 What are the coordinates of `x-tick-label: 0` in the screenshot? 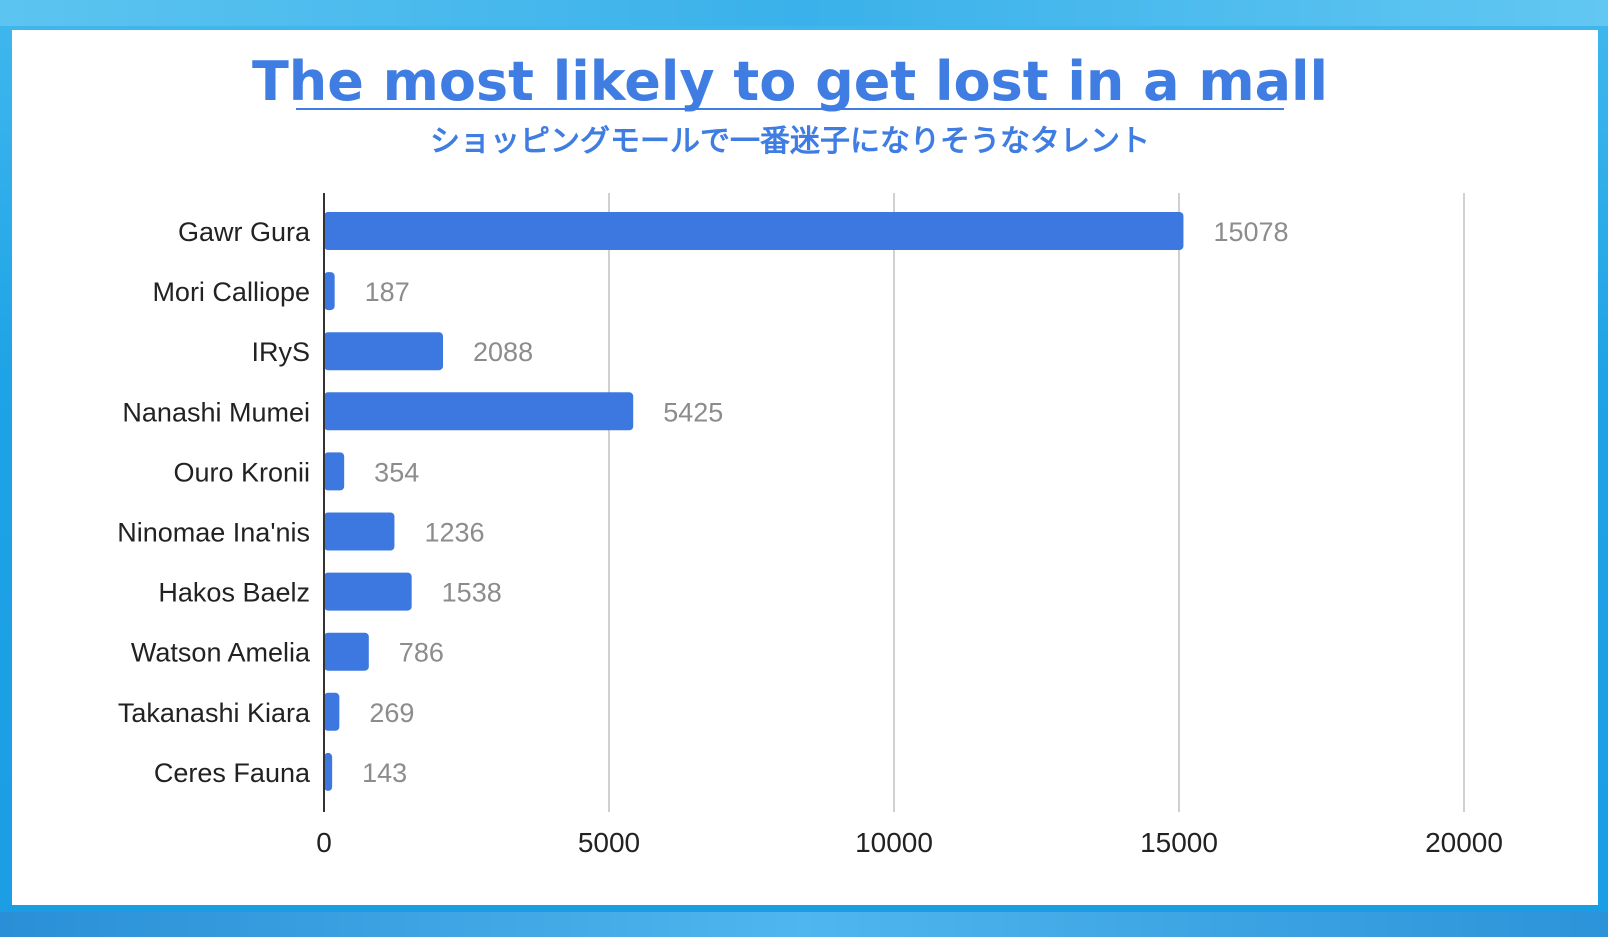 It's located at (324, 842).